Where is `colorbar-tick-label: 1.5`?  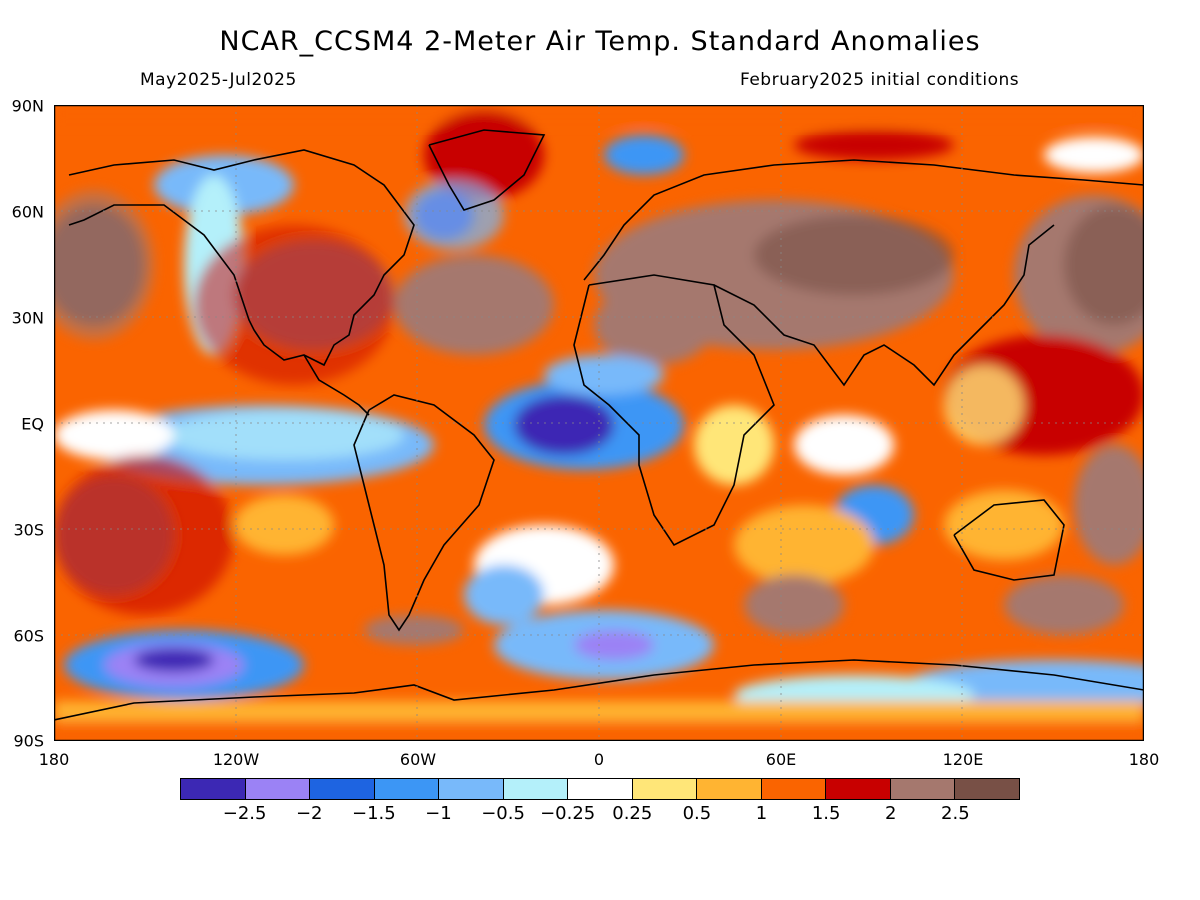 colorbar-tick-label: 1.5 is located at coordinates (826, 813).